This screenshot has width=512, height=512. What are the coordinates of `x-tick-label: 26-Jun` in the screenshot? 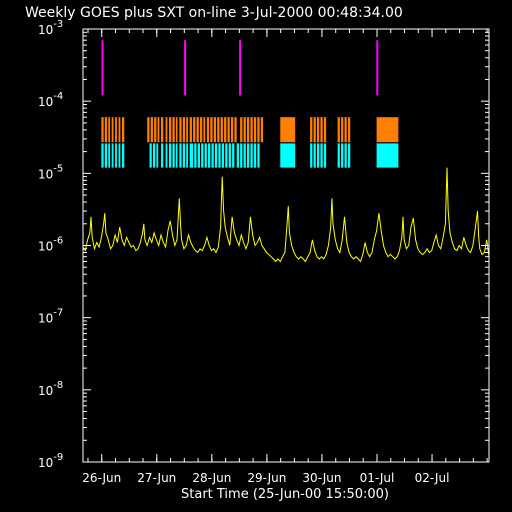 It's located at (101, 478).